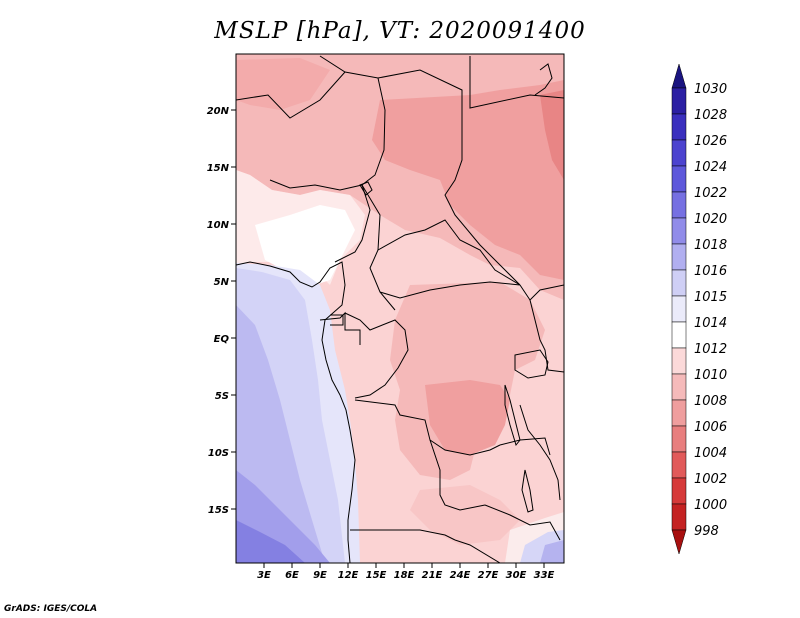 The height and width of the screenshot is (618, 800). I want to click on lon-axis: 3E 6E 9E 12E 15E 18E 21E 24E 27E 30E 33E, so click(406, 572).